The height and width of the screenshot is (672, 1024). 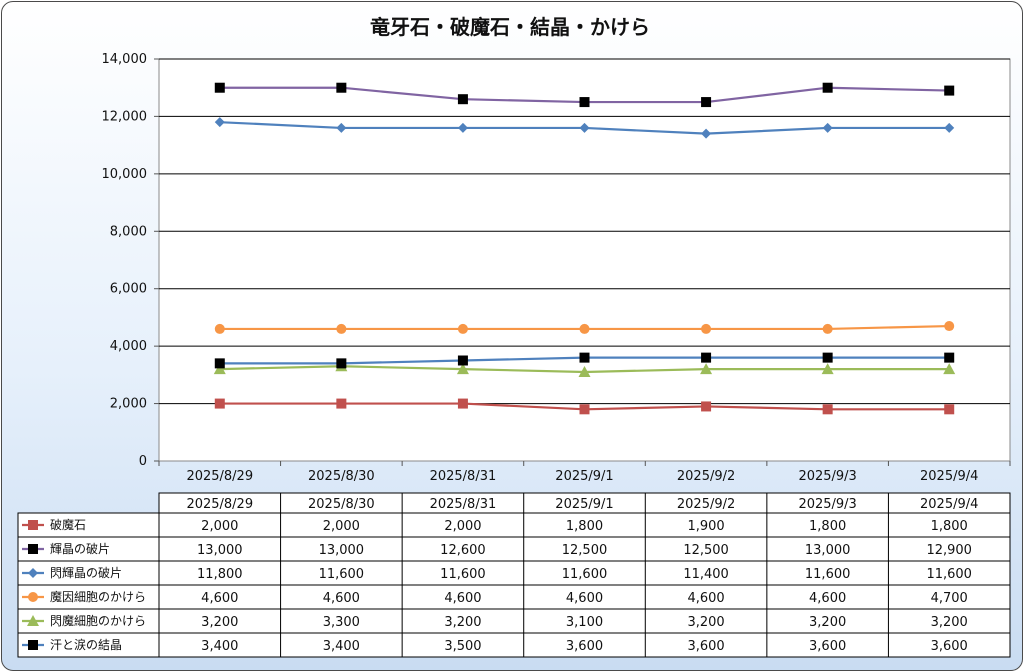 What do you see at coordinates (462, 646) in the screenshot?
I see `table-value-cell: 3,500` at bounding box center [462, 646].